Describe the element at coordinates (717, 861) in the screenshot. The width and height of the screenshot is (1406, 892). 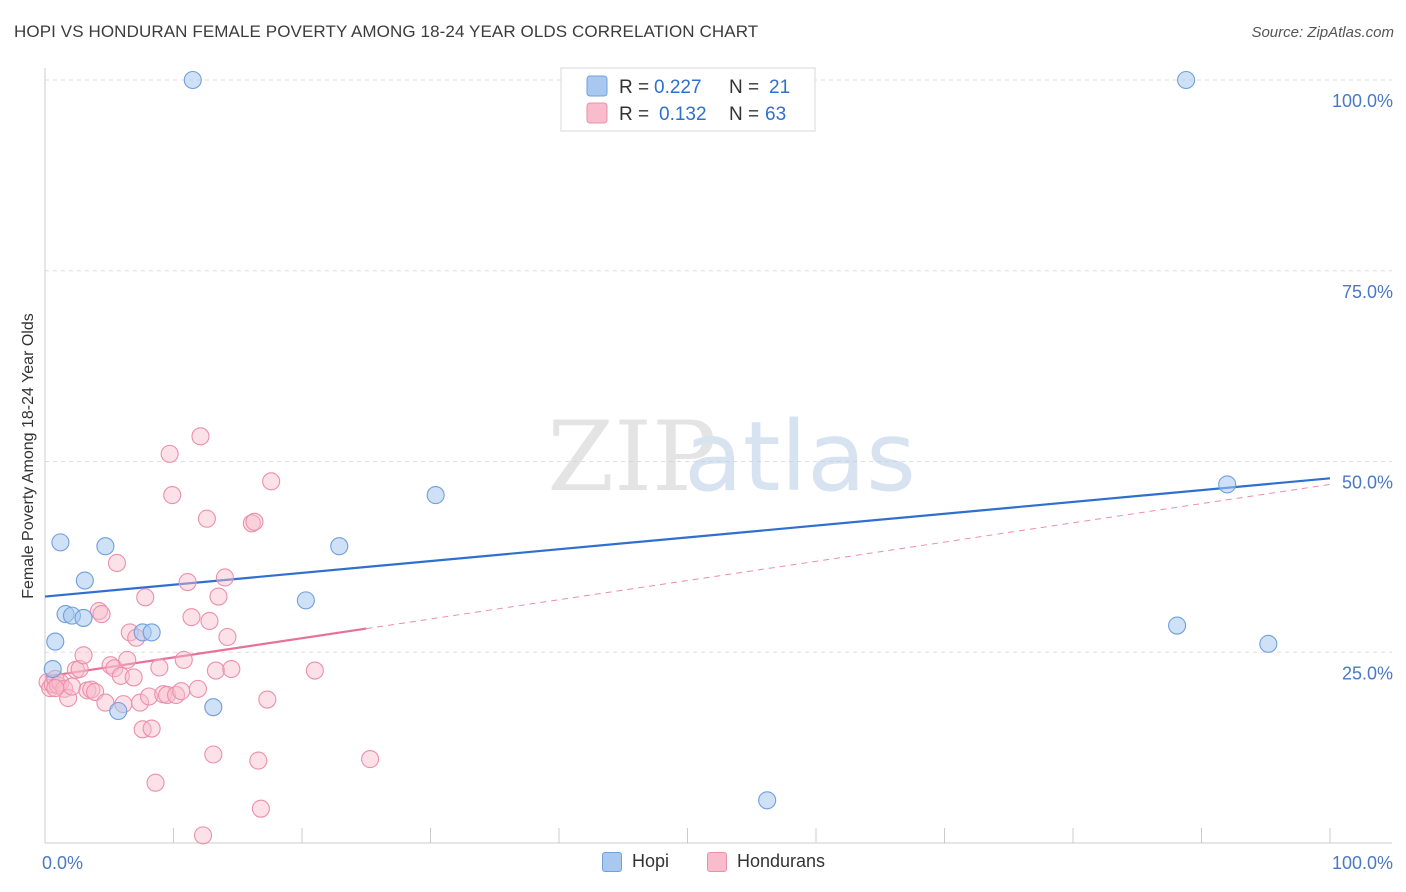
I see `hondurans-swatch` at that location.